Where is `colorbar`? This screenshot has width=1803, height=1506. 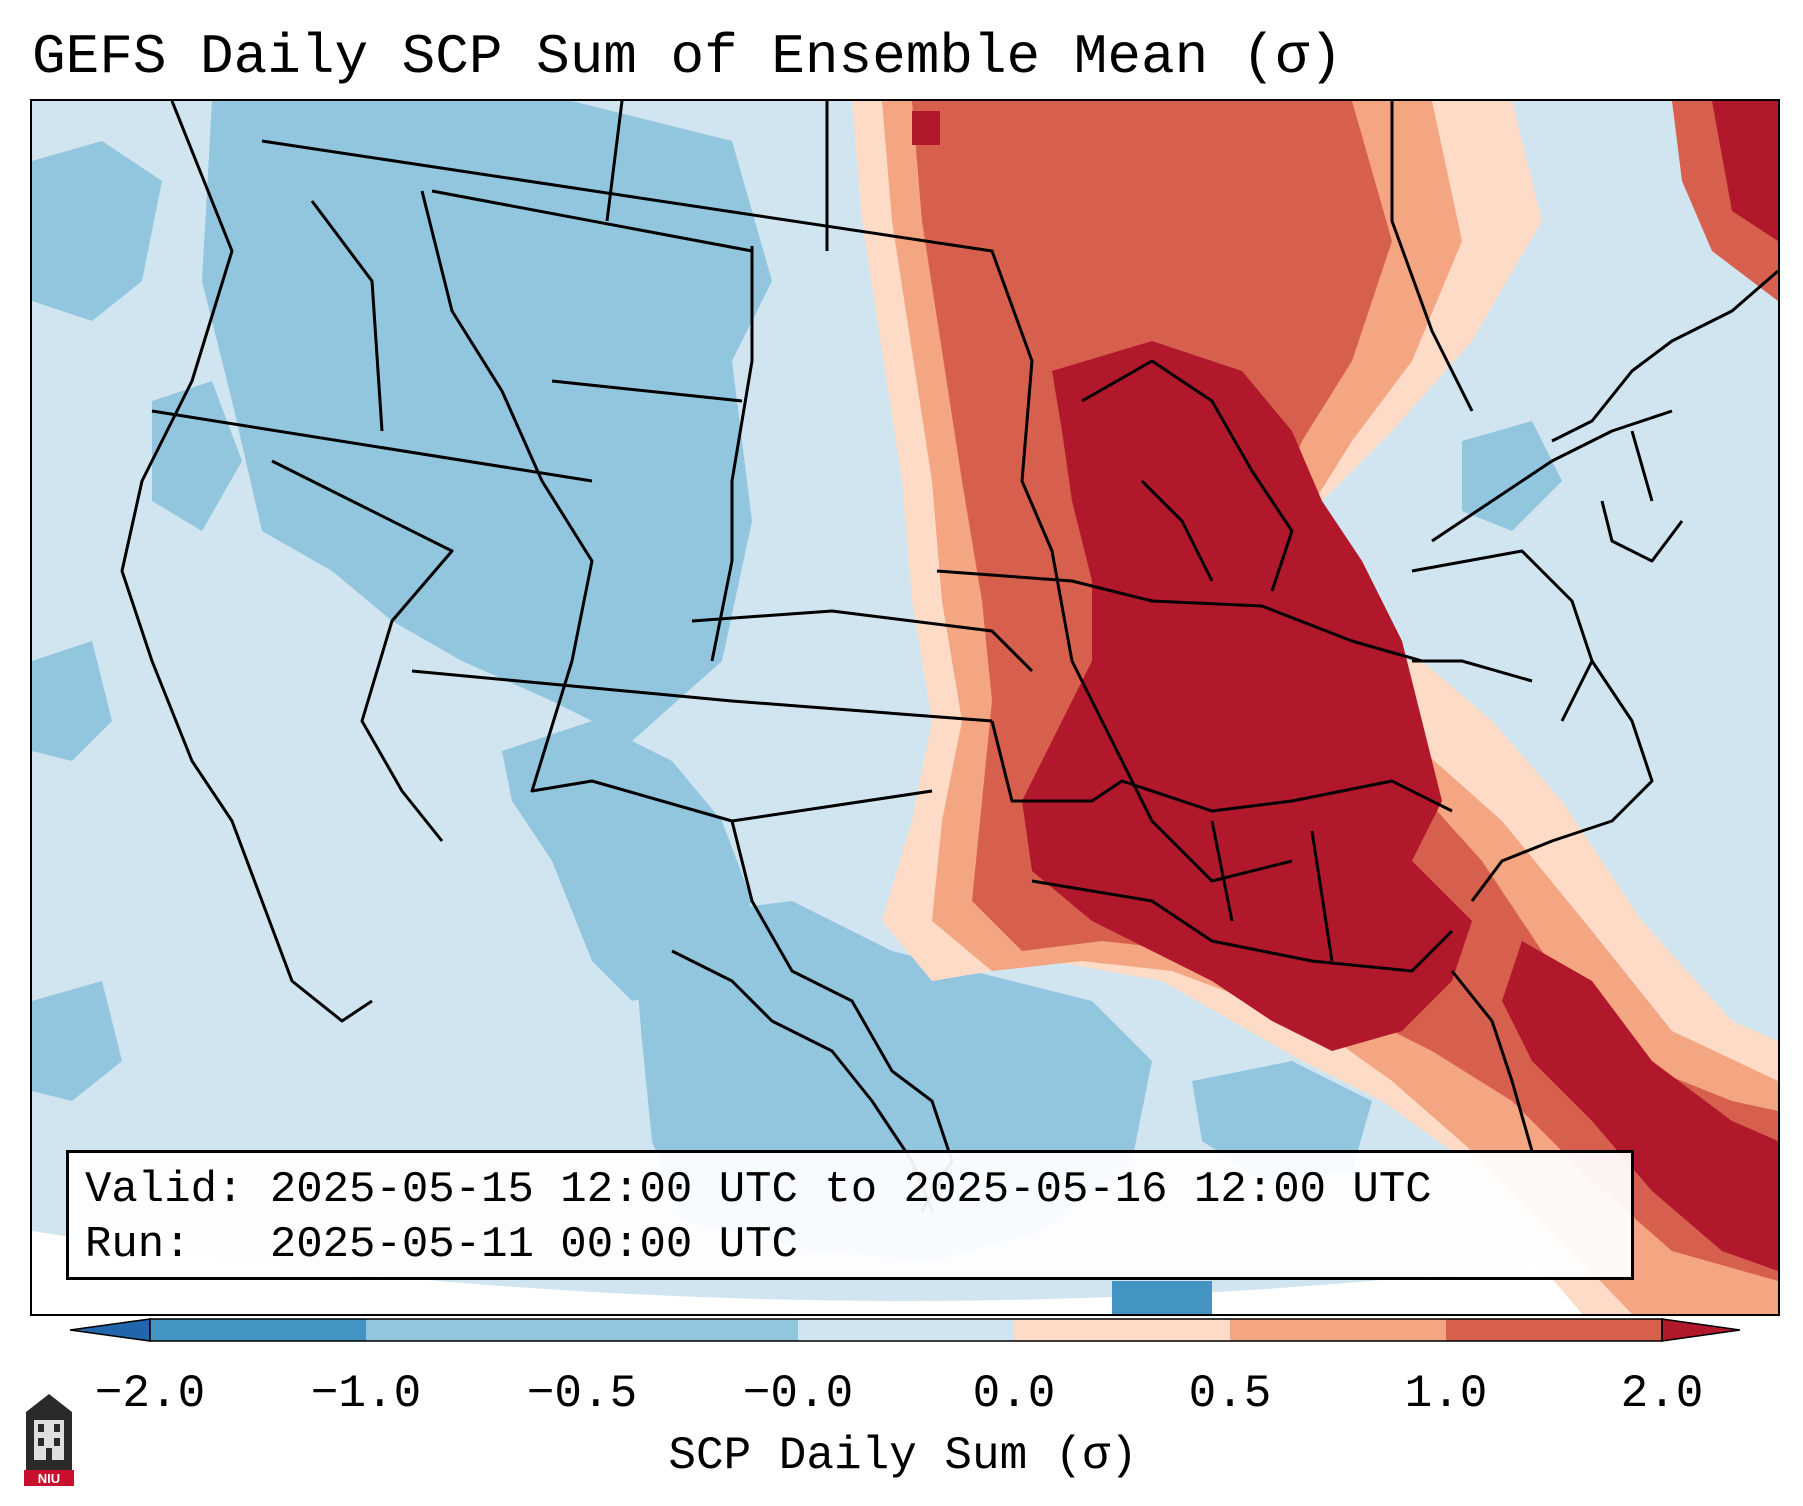 colorbar is located at coordinates (905, 1330).